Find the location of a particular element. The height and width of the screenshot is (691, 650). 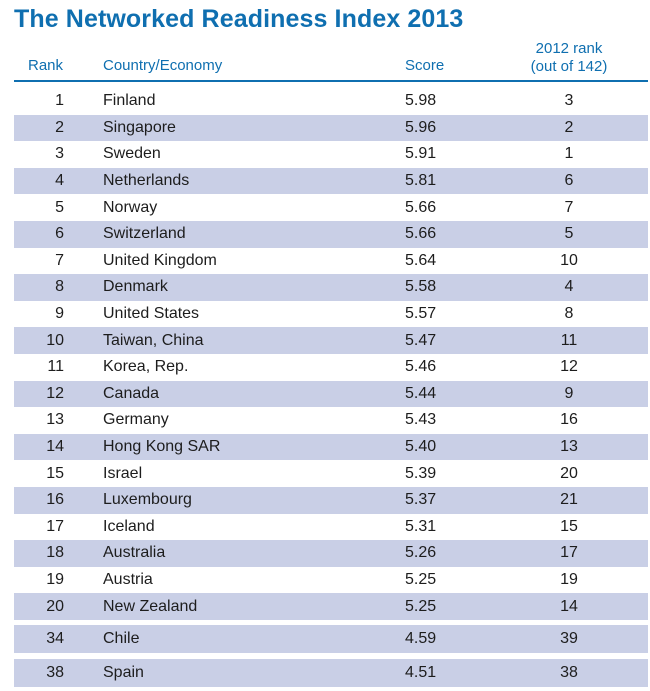

rank-cell: 6 is located at coordinates (59, 234).